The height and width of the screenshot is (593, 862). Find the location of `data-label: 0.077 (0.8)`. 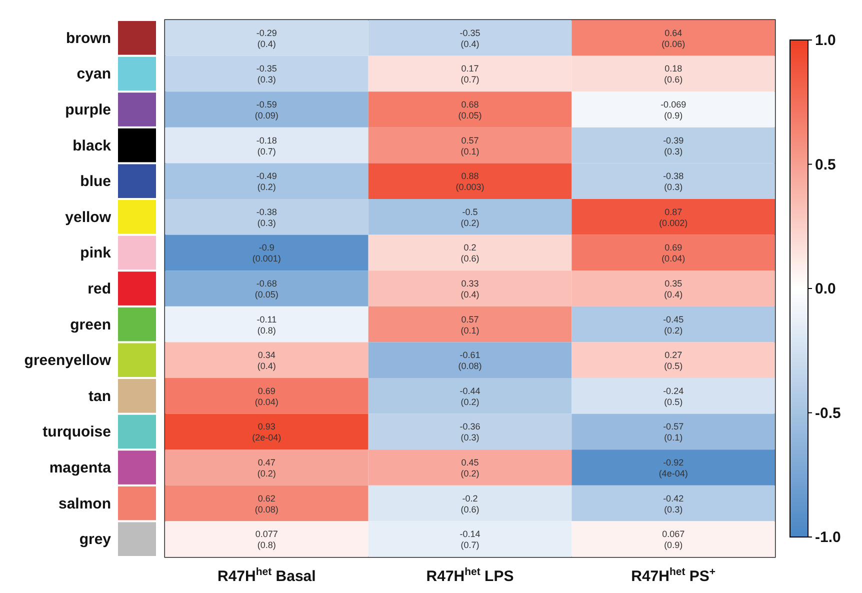

data-label: 0.077 (0.8) is located at coordinates (266, 539).